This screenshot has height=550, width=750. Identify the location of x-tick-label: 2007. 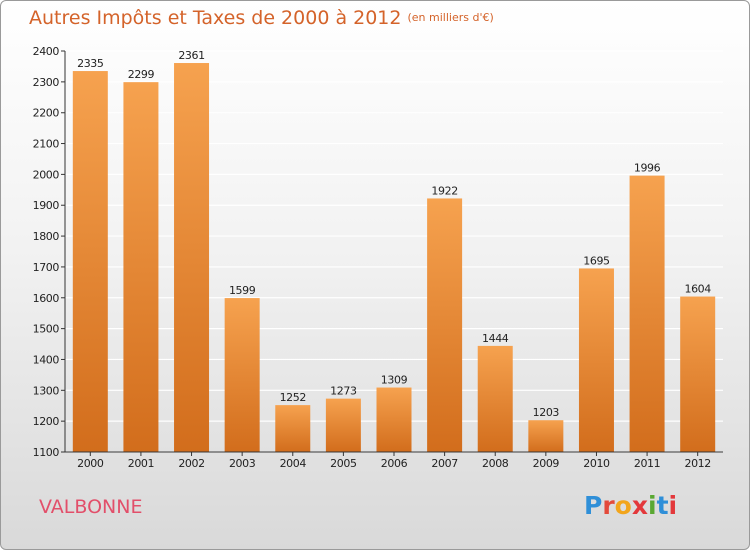
(444, 463).